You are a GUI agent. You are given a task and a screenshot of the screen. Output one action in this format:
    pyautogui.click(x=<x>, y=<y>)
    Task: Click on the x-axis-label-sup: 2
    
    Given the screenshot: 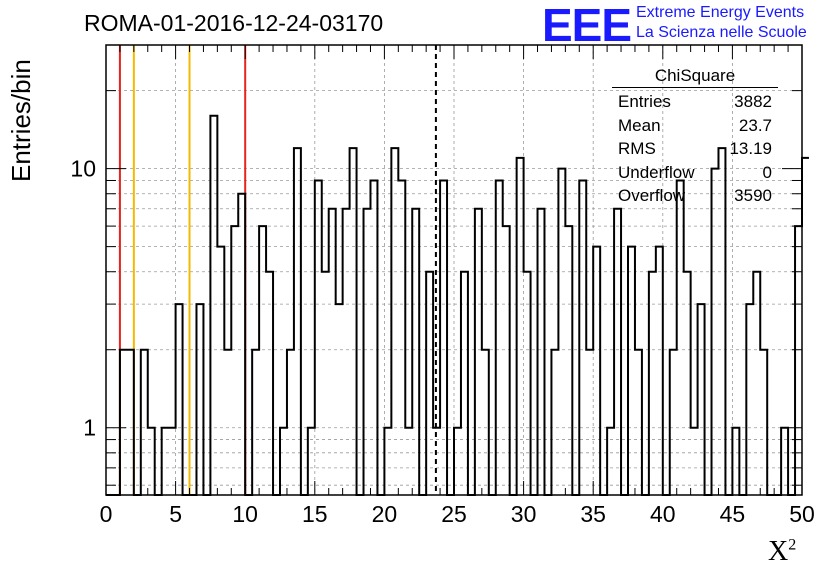 What is the action you would take?
    pyautogui.click(x=792, y=545)
    